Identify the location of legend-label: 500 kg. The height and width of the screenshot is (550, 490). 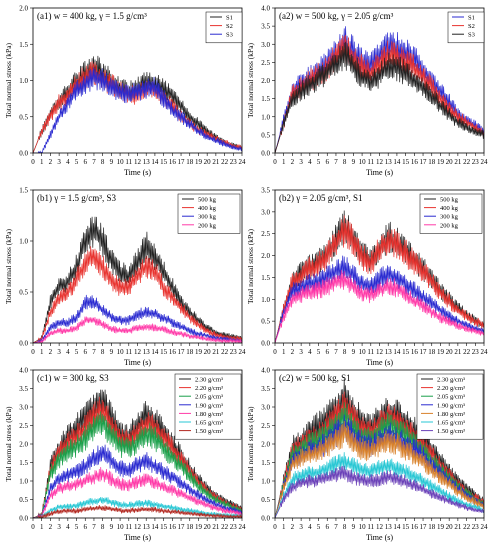
(449, 200).